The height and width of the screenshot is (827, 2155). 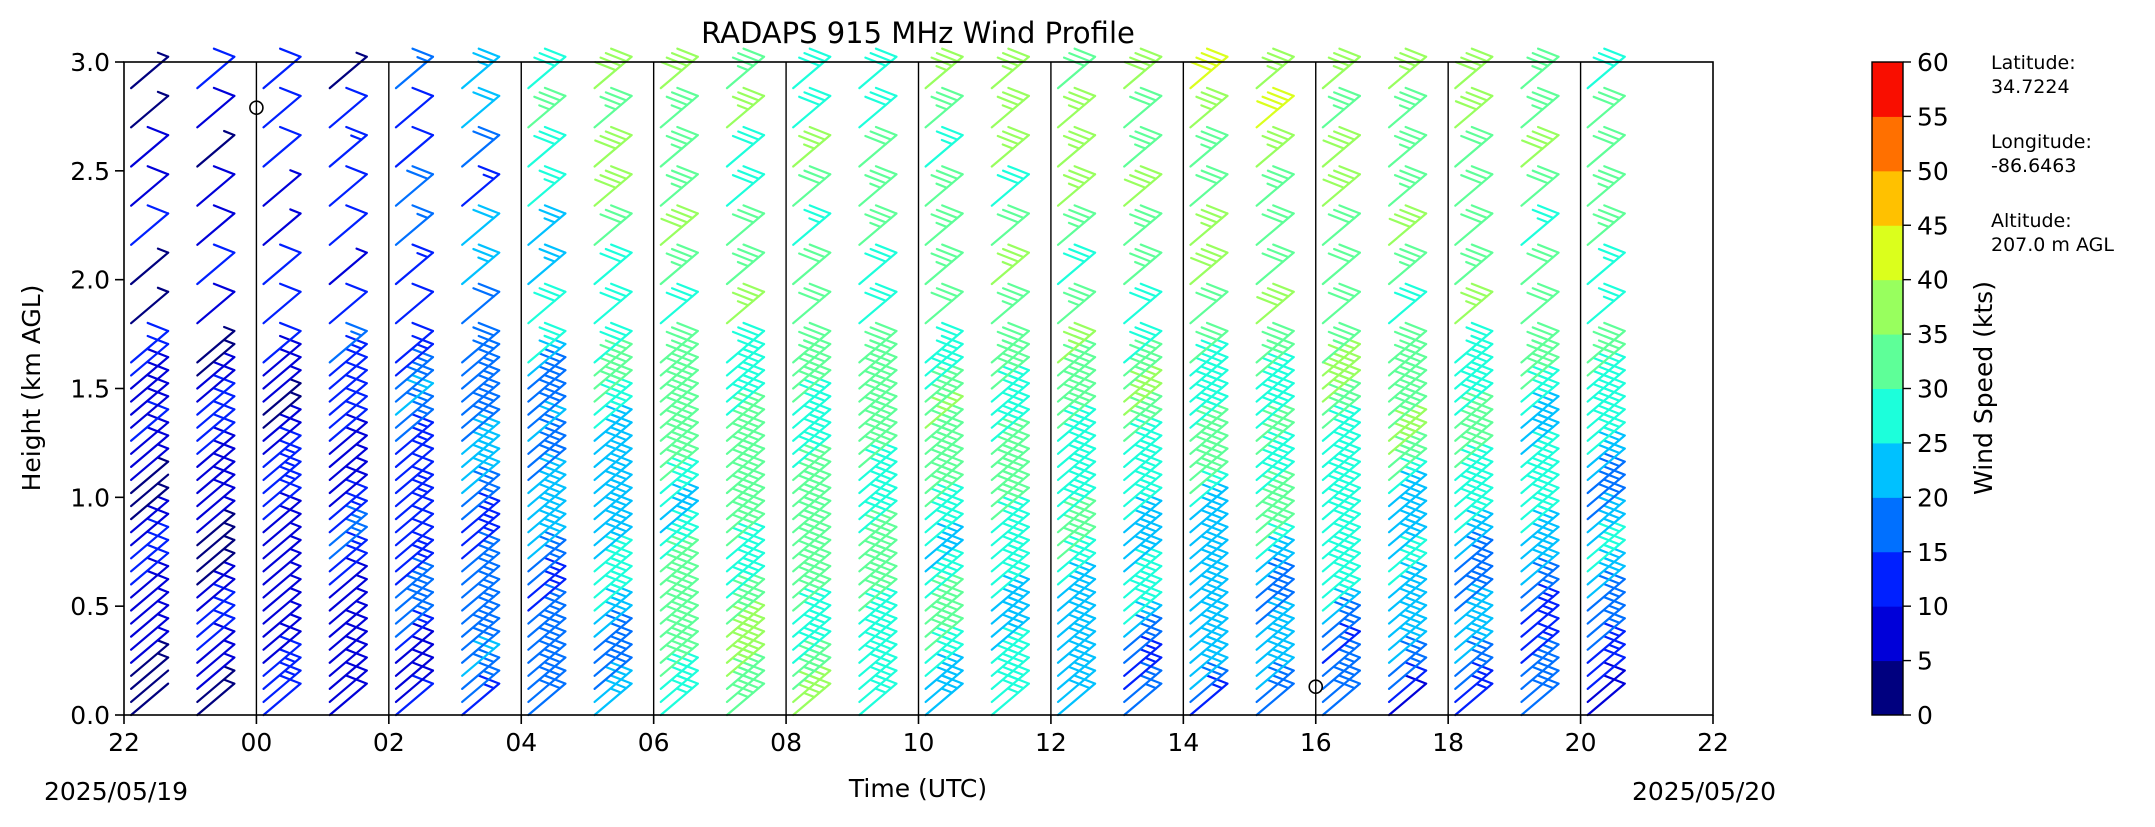 I want to click on y-axis-ticks: 0.0 0.5 1.0 1.5 2.0 2.5 3.0, so click(x=97, y=389).